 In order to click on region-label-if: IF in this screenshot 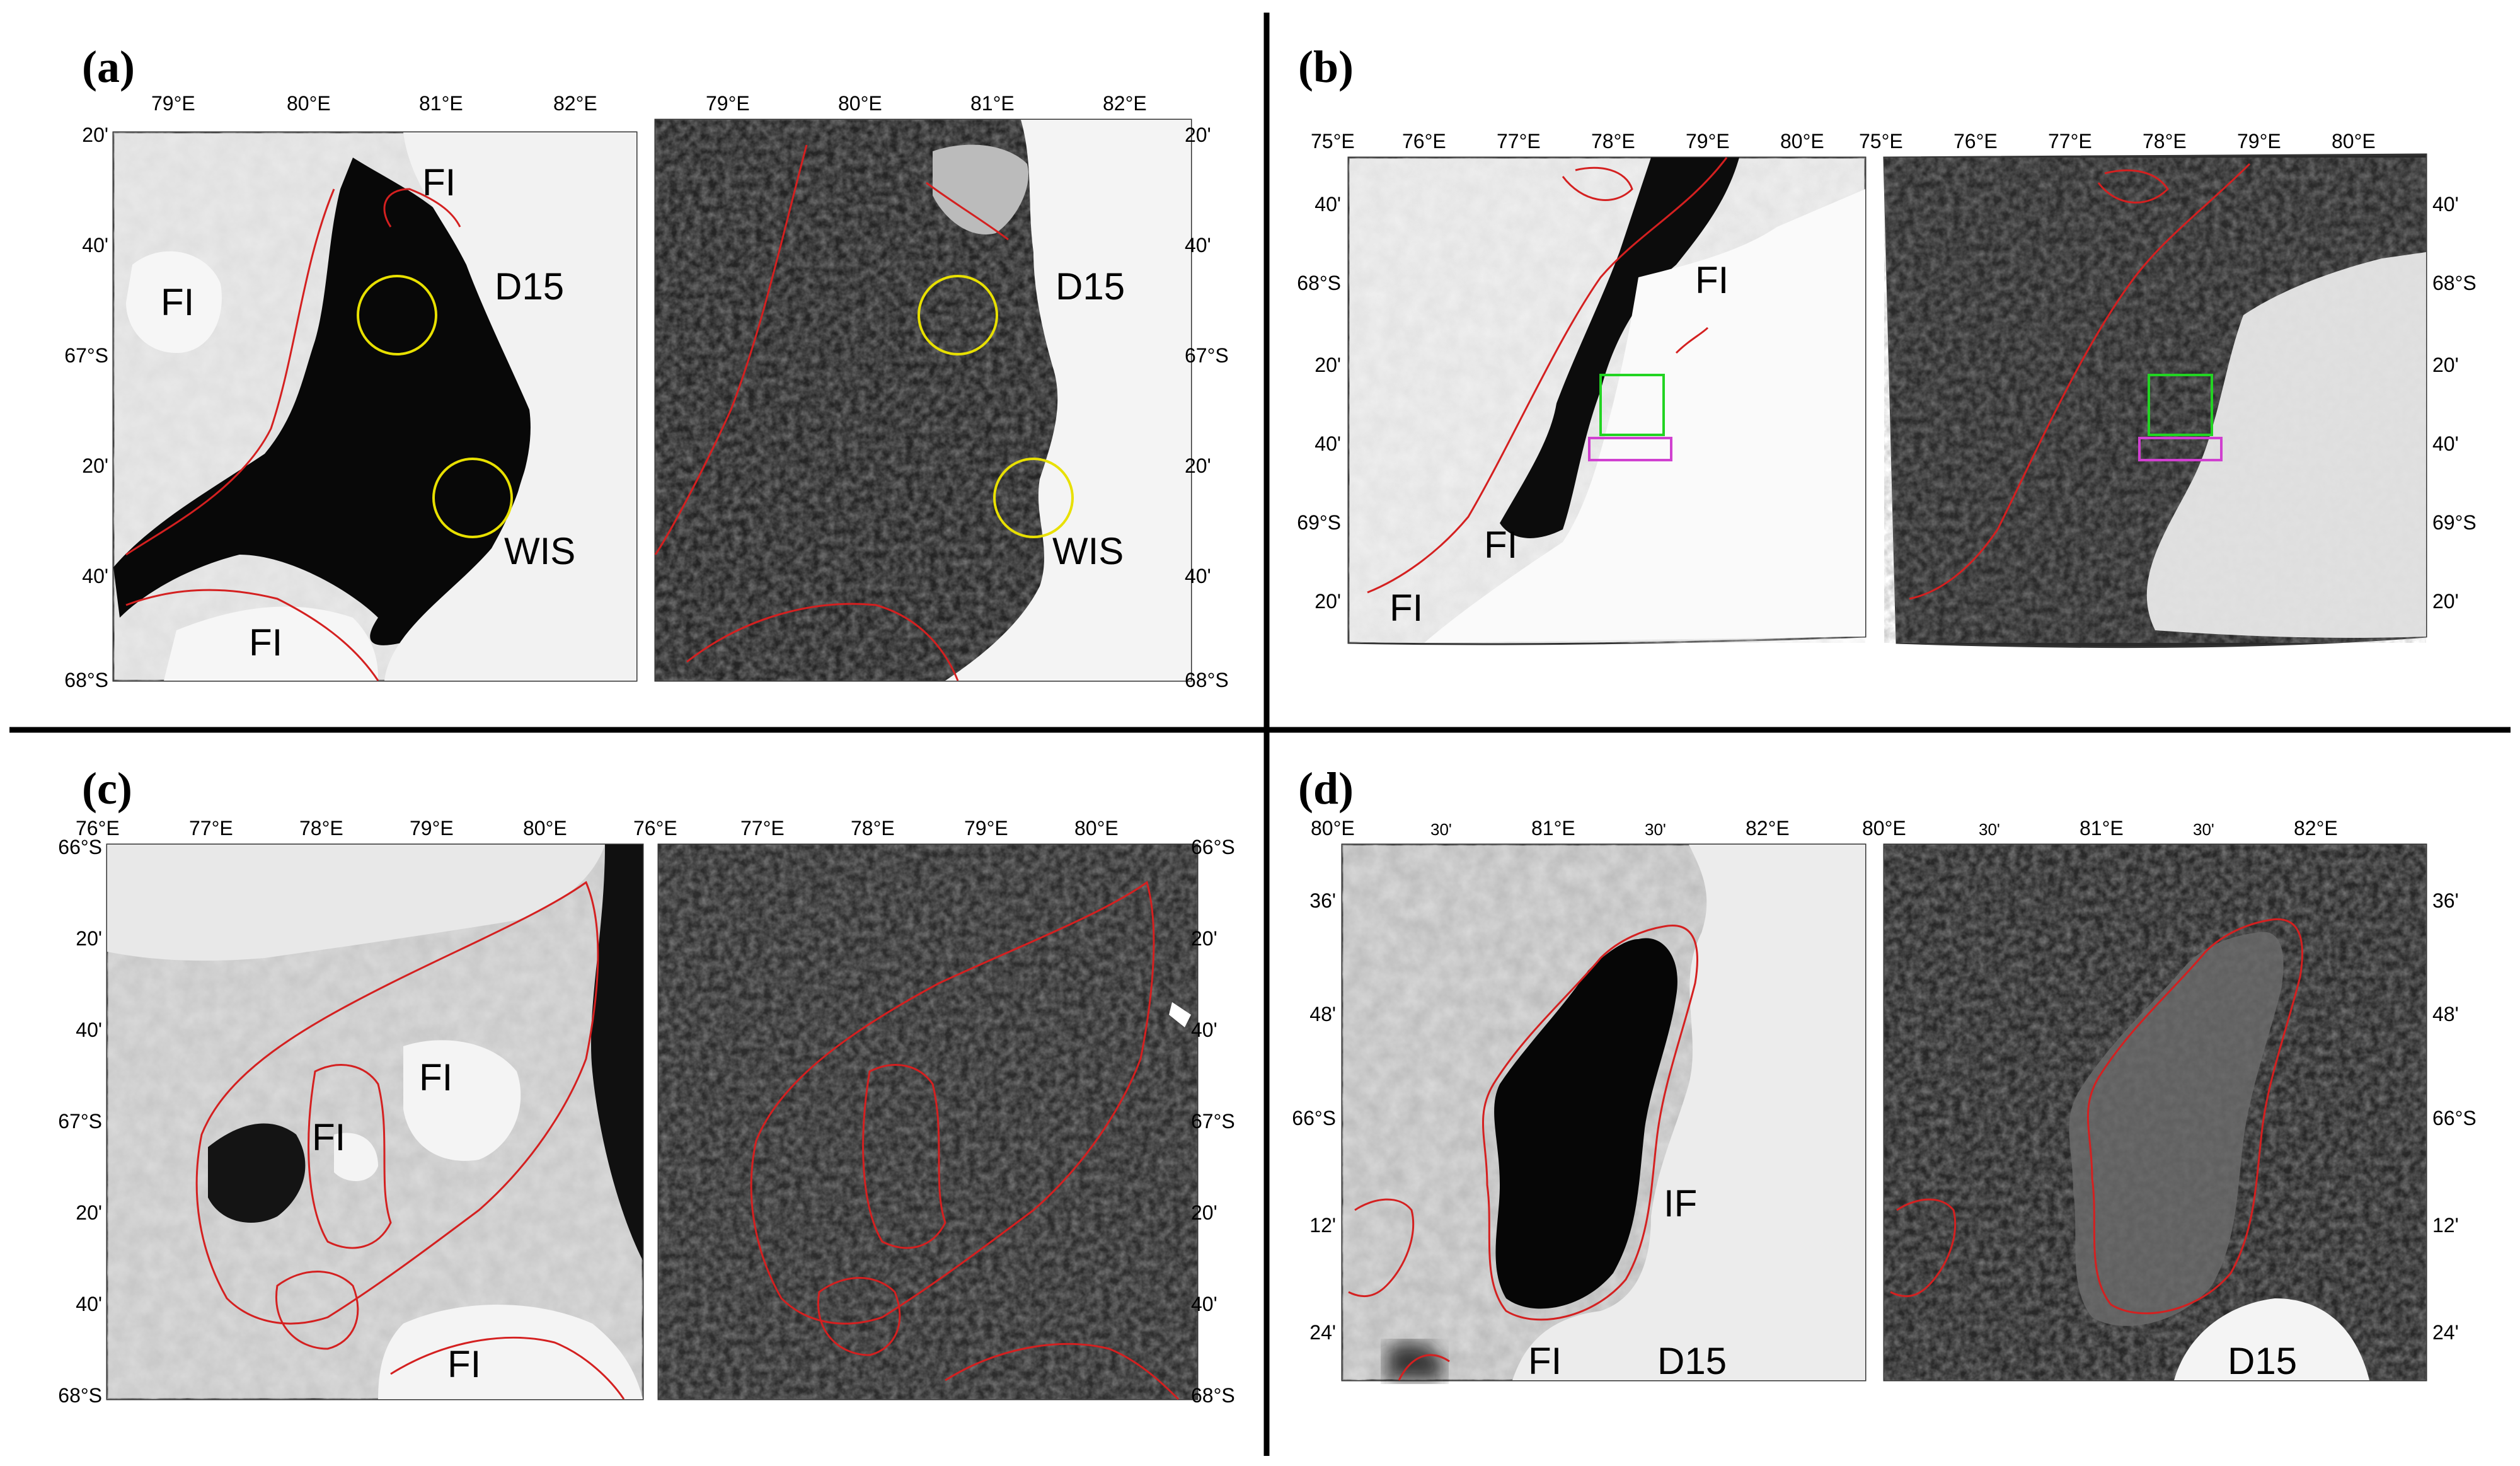, I will do `click(1680, 1203)`.